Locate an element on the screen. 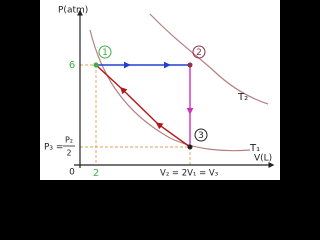  state-label: 3 is located at coordinates (201, 136).